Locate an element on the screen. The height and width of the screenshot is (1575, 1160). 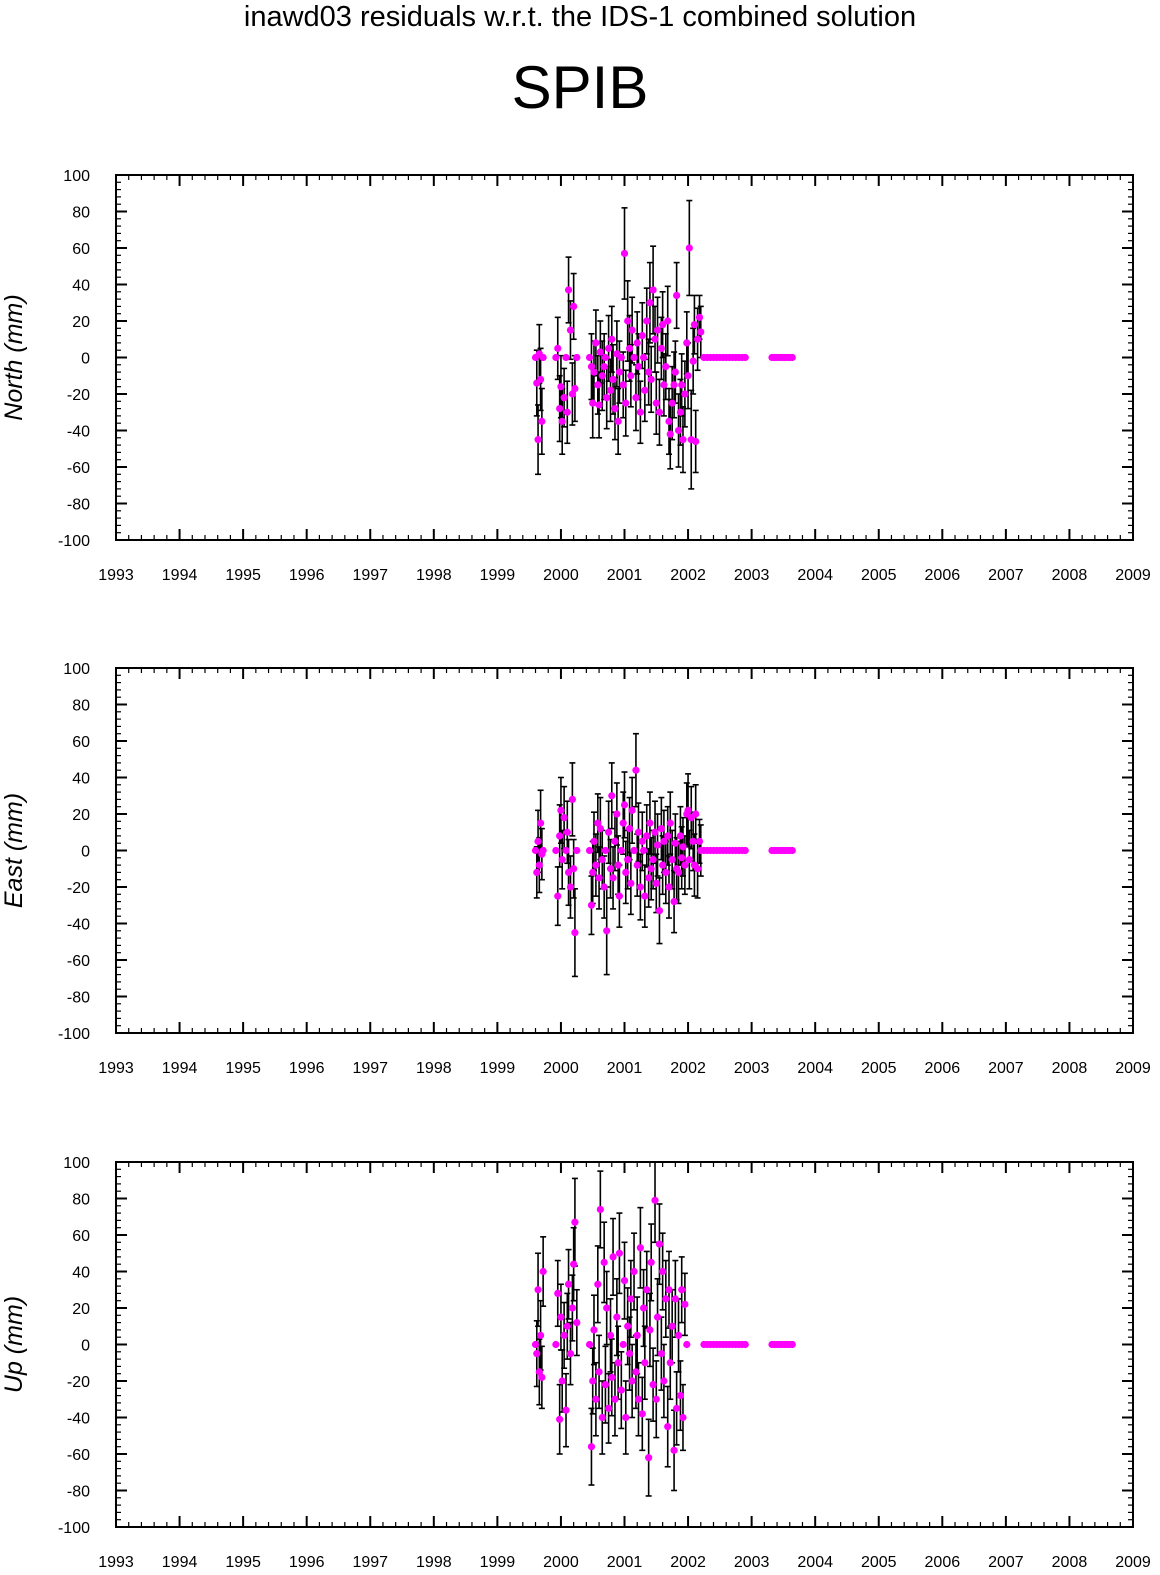
up-y-tick-label: 60 is located at coordinates (81, 1236).